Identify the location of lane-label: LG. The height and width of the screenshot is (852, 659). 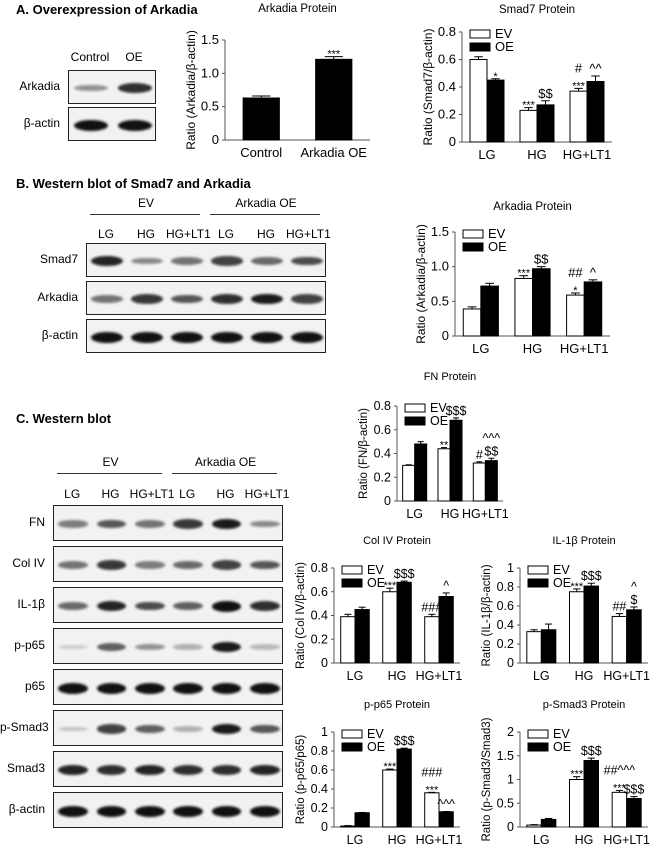
(187, 494).